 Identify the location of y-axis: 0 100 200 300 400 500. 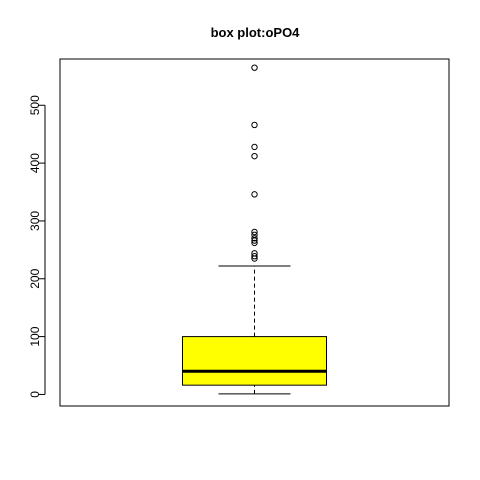
(37, 246).